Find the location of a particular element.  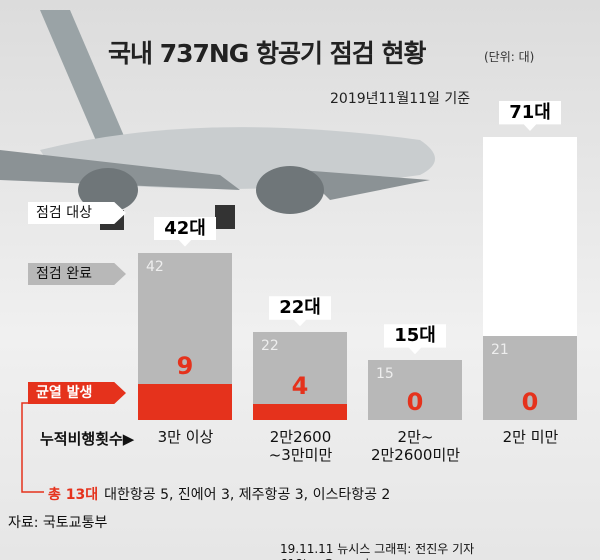

note: 총 13대 대한항공 5, 진에어 3, 제주항공 3, 이스타항공 2 is located at coordinates (219, 494).